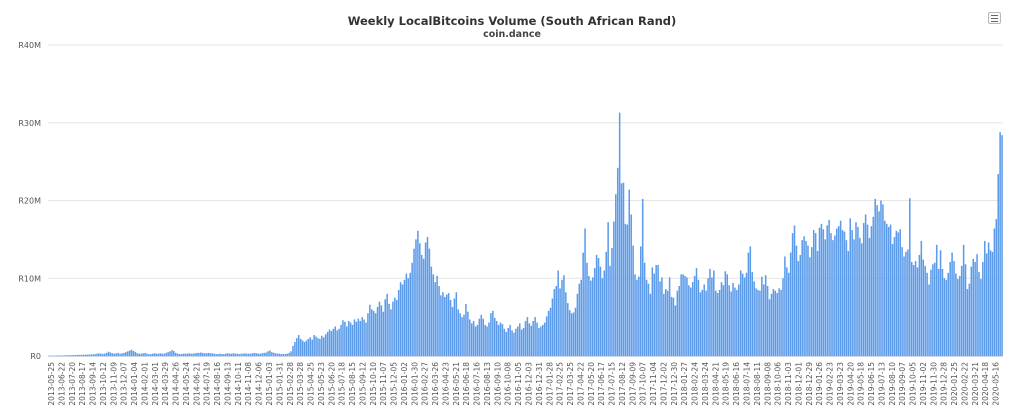  I want to click on x-tick-label: 2015-11-07, so click(383, 384).